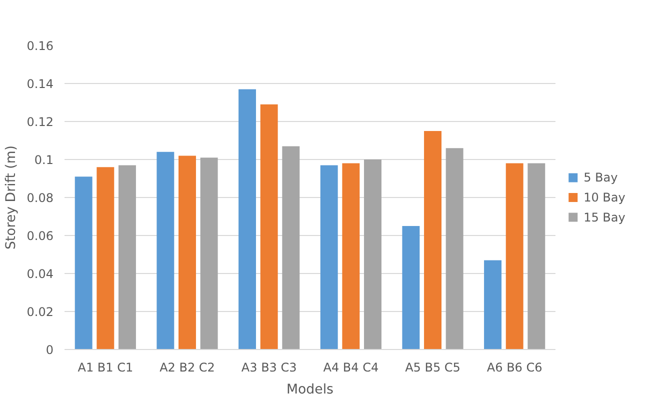 This screenshot has height=407, width=672. I want to click on x-tick-label: A4 B4 C4, so click(351, 367).